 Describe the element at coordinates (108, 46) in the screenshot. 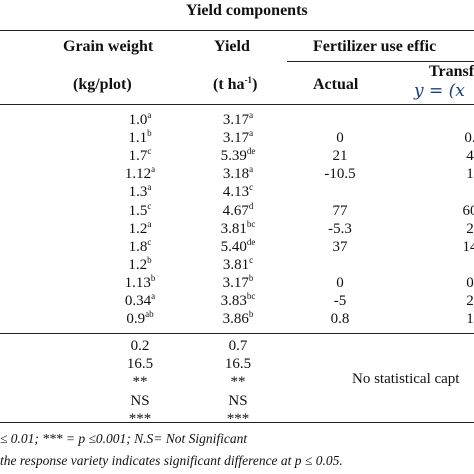

I see `grain-weight-header: Grain weight` at that location.